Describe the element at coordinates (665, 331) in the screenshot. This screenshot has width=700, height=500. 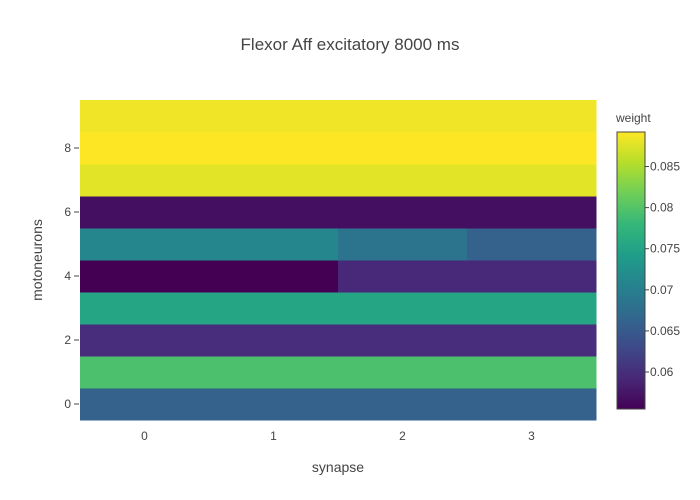
I see `colorbar-tick-label: 0.065` at that location.